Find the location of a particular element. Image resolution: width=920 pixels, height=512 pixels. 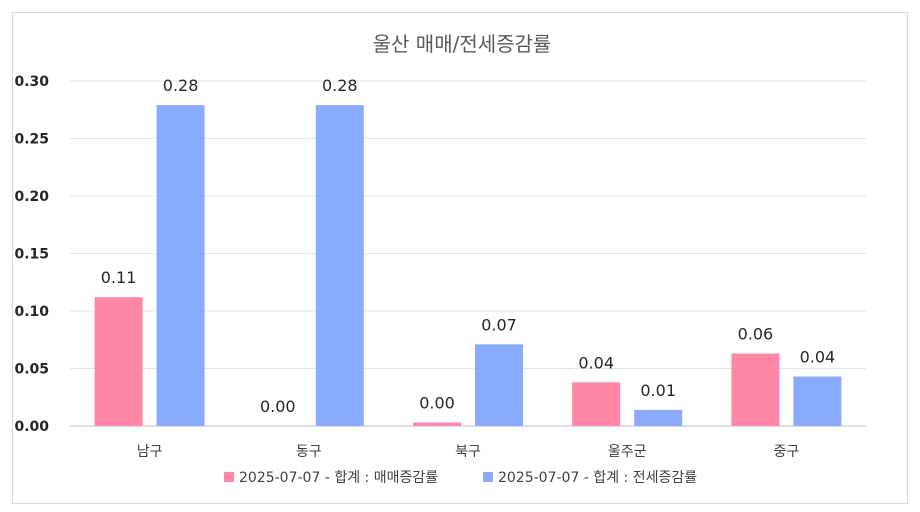

x-tick-label: 북구 is located at coordinates (468, 452).